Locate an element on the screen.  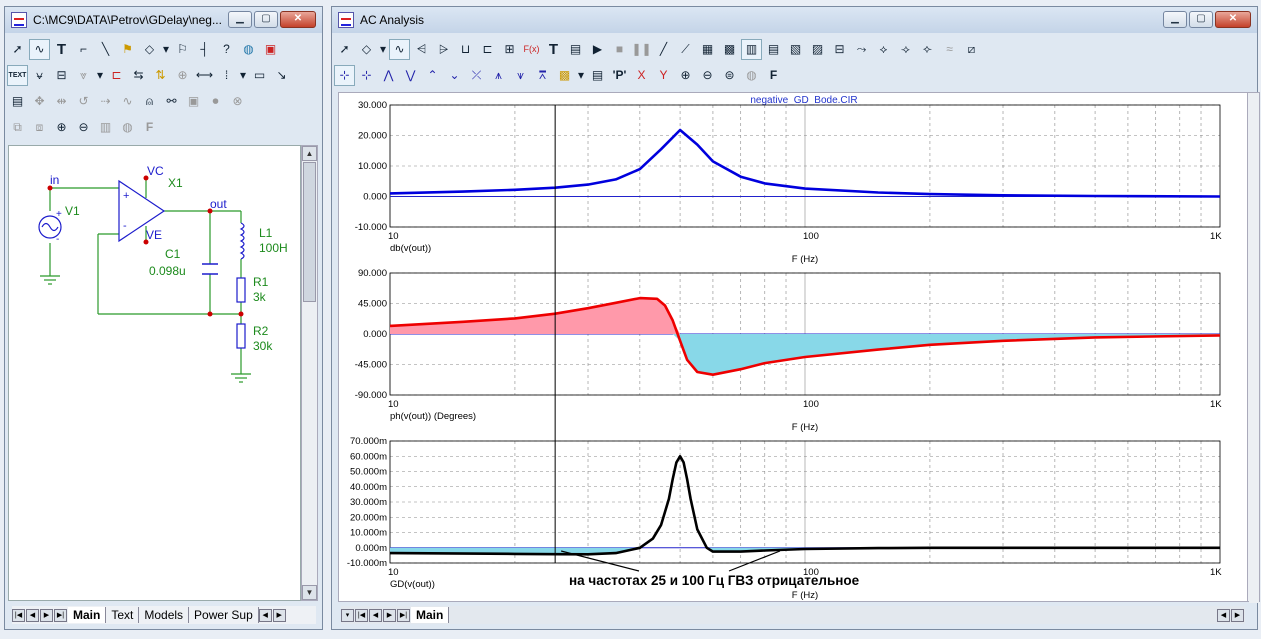
window-icon: ▭ is located at coordinates (259, 75).